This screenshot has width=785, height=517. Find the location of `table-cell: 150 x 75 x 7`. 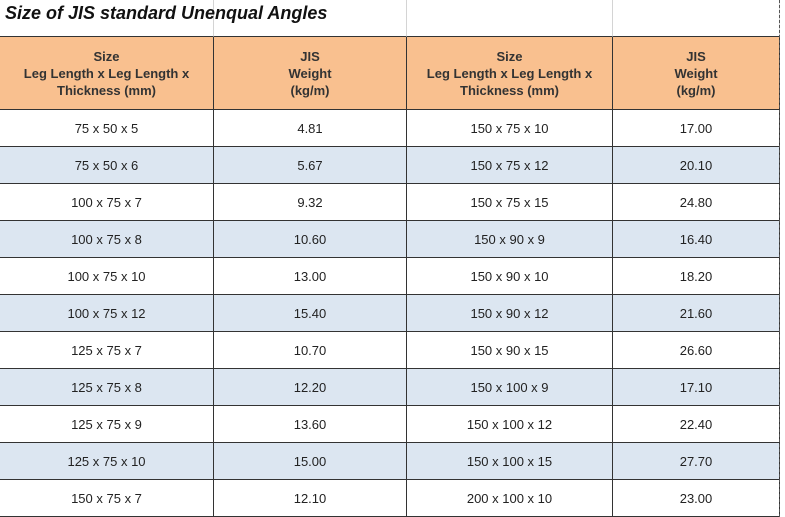

table-cell: 150 x 75 x 7 is located at coordinates (107, 498).